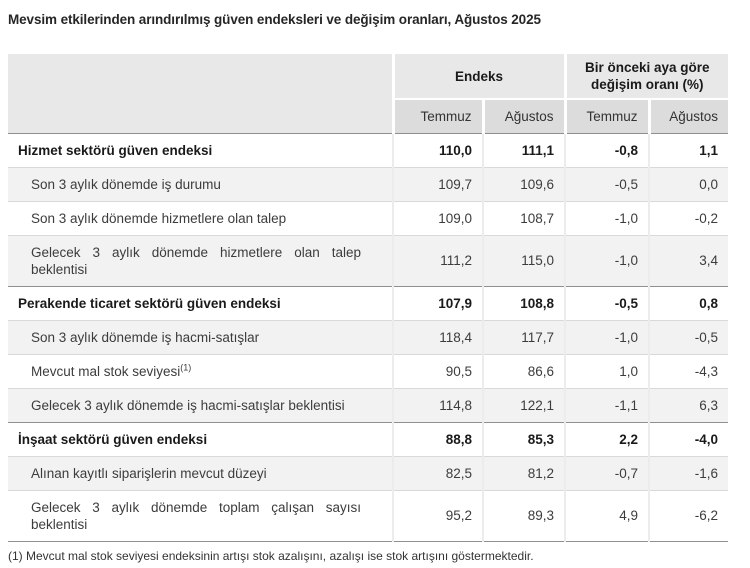 The width and height of the screenshot is (750, 568). Describe the element at coordinates (523, 515) in the screenshot. I see `value-cell: 89,3` at that location.